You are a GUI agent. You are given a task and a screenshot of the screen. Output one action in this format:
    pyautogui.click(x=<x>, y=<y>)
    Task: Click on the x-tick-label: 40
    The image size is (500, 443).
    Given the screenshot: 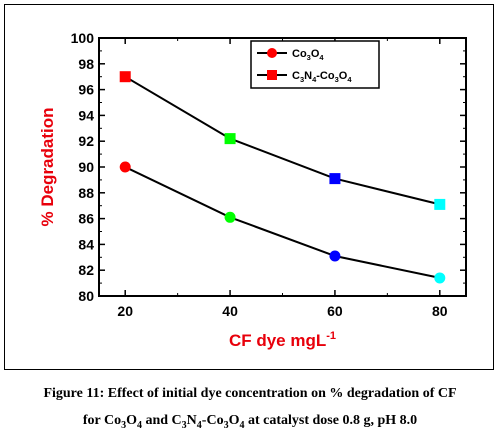 What is the action you would take?
    pyautogui.click(x=230, y=311)
    